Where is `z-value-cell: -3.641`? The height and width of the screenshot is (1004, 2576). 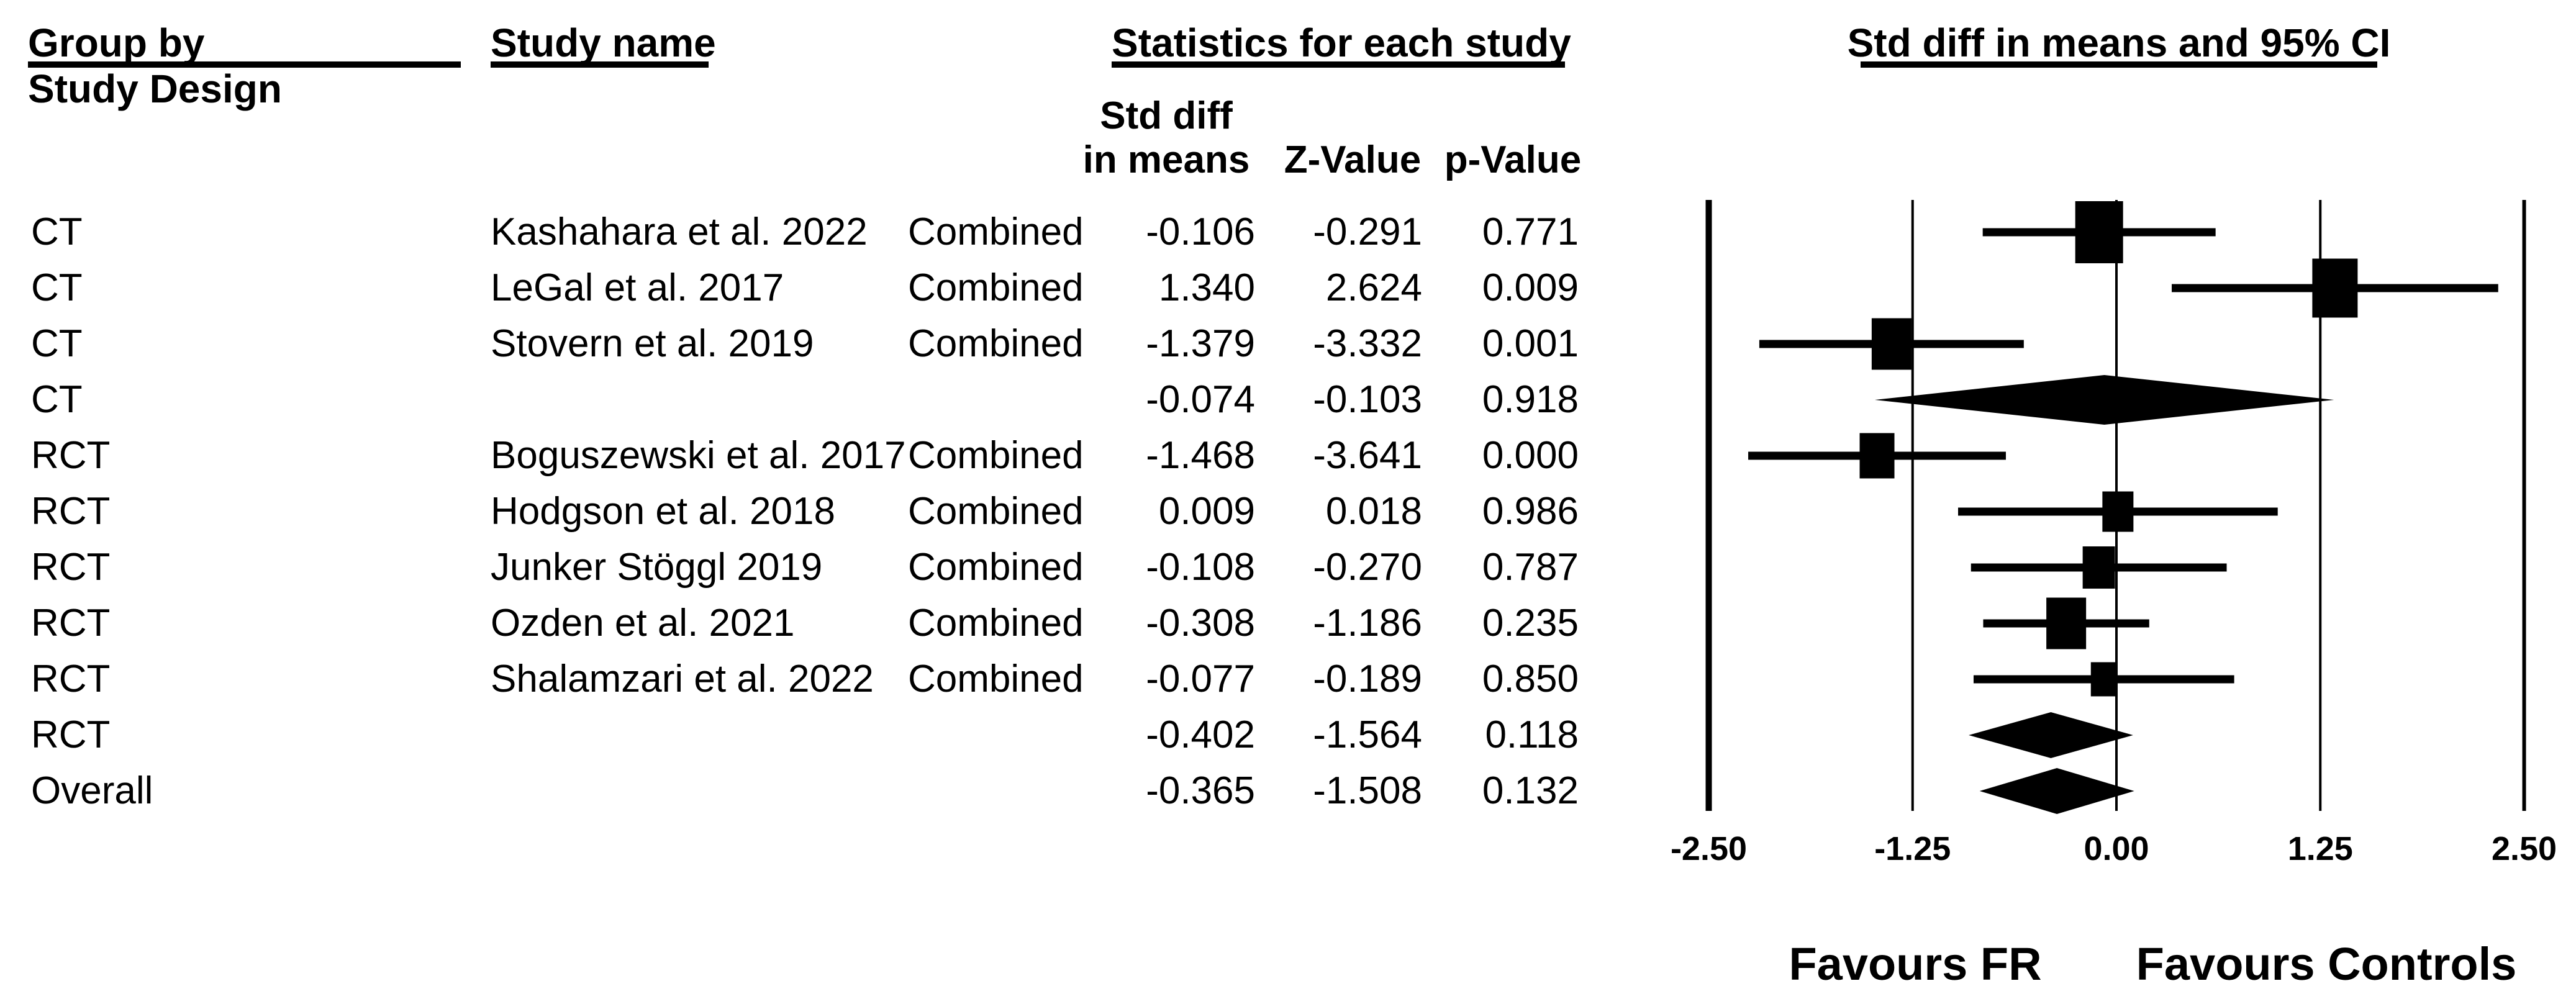 z-value-cell: -3.641 is located at coordinates (1367, 455).